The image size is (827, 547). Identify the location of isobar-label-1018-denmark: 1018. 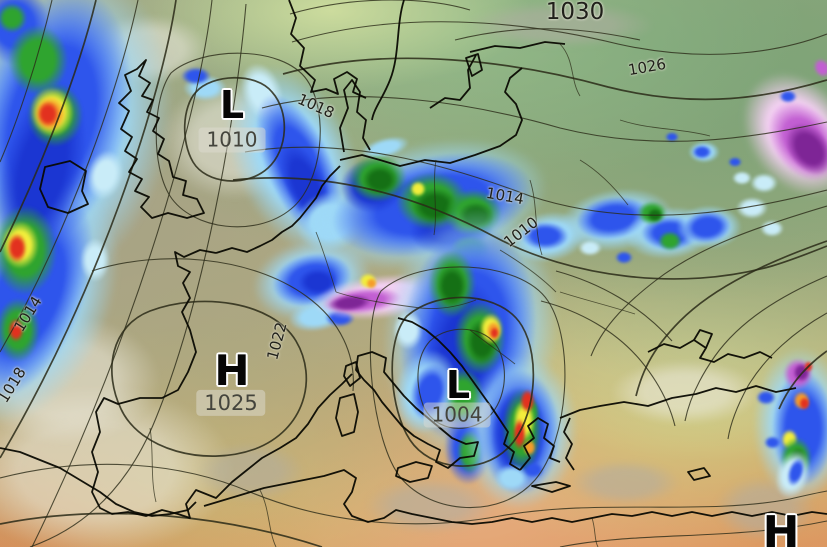
(316, 106).